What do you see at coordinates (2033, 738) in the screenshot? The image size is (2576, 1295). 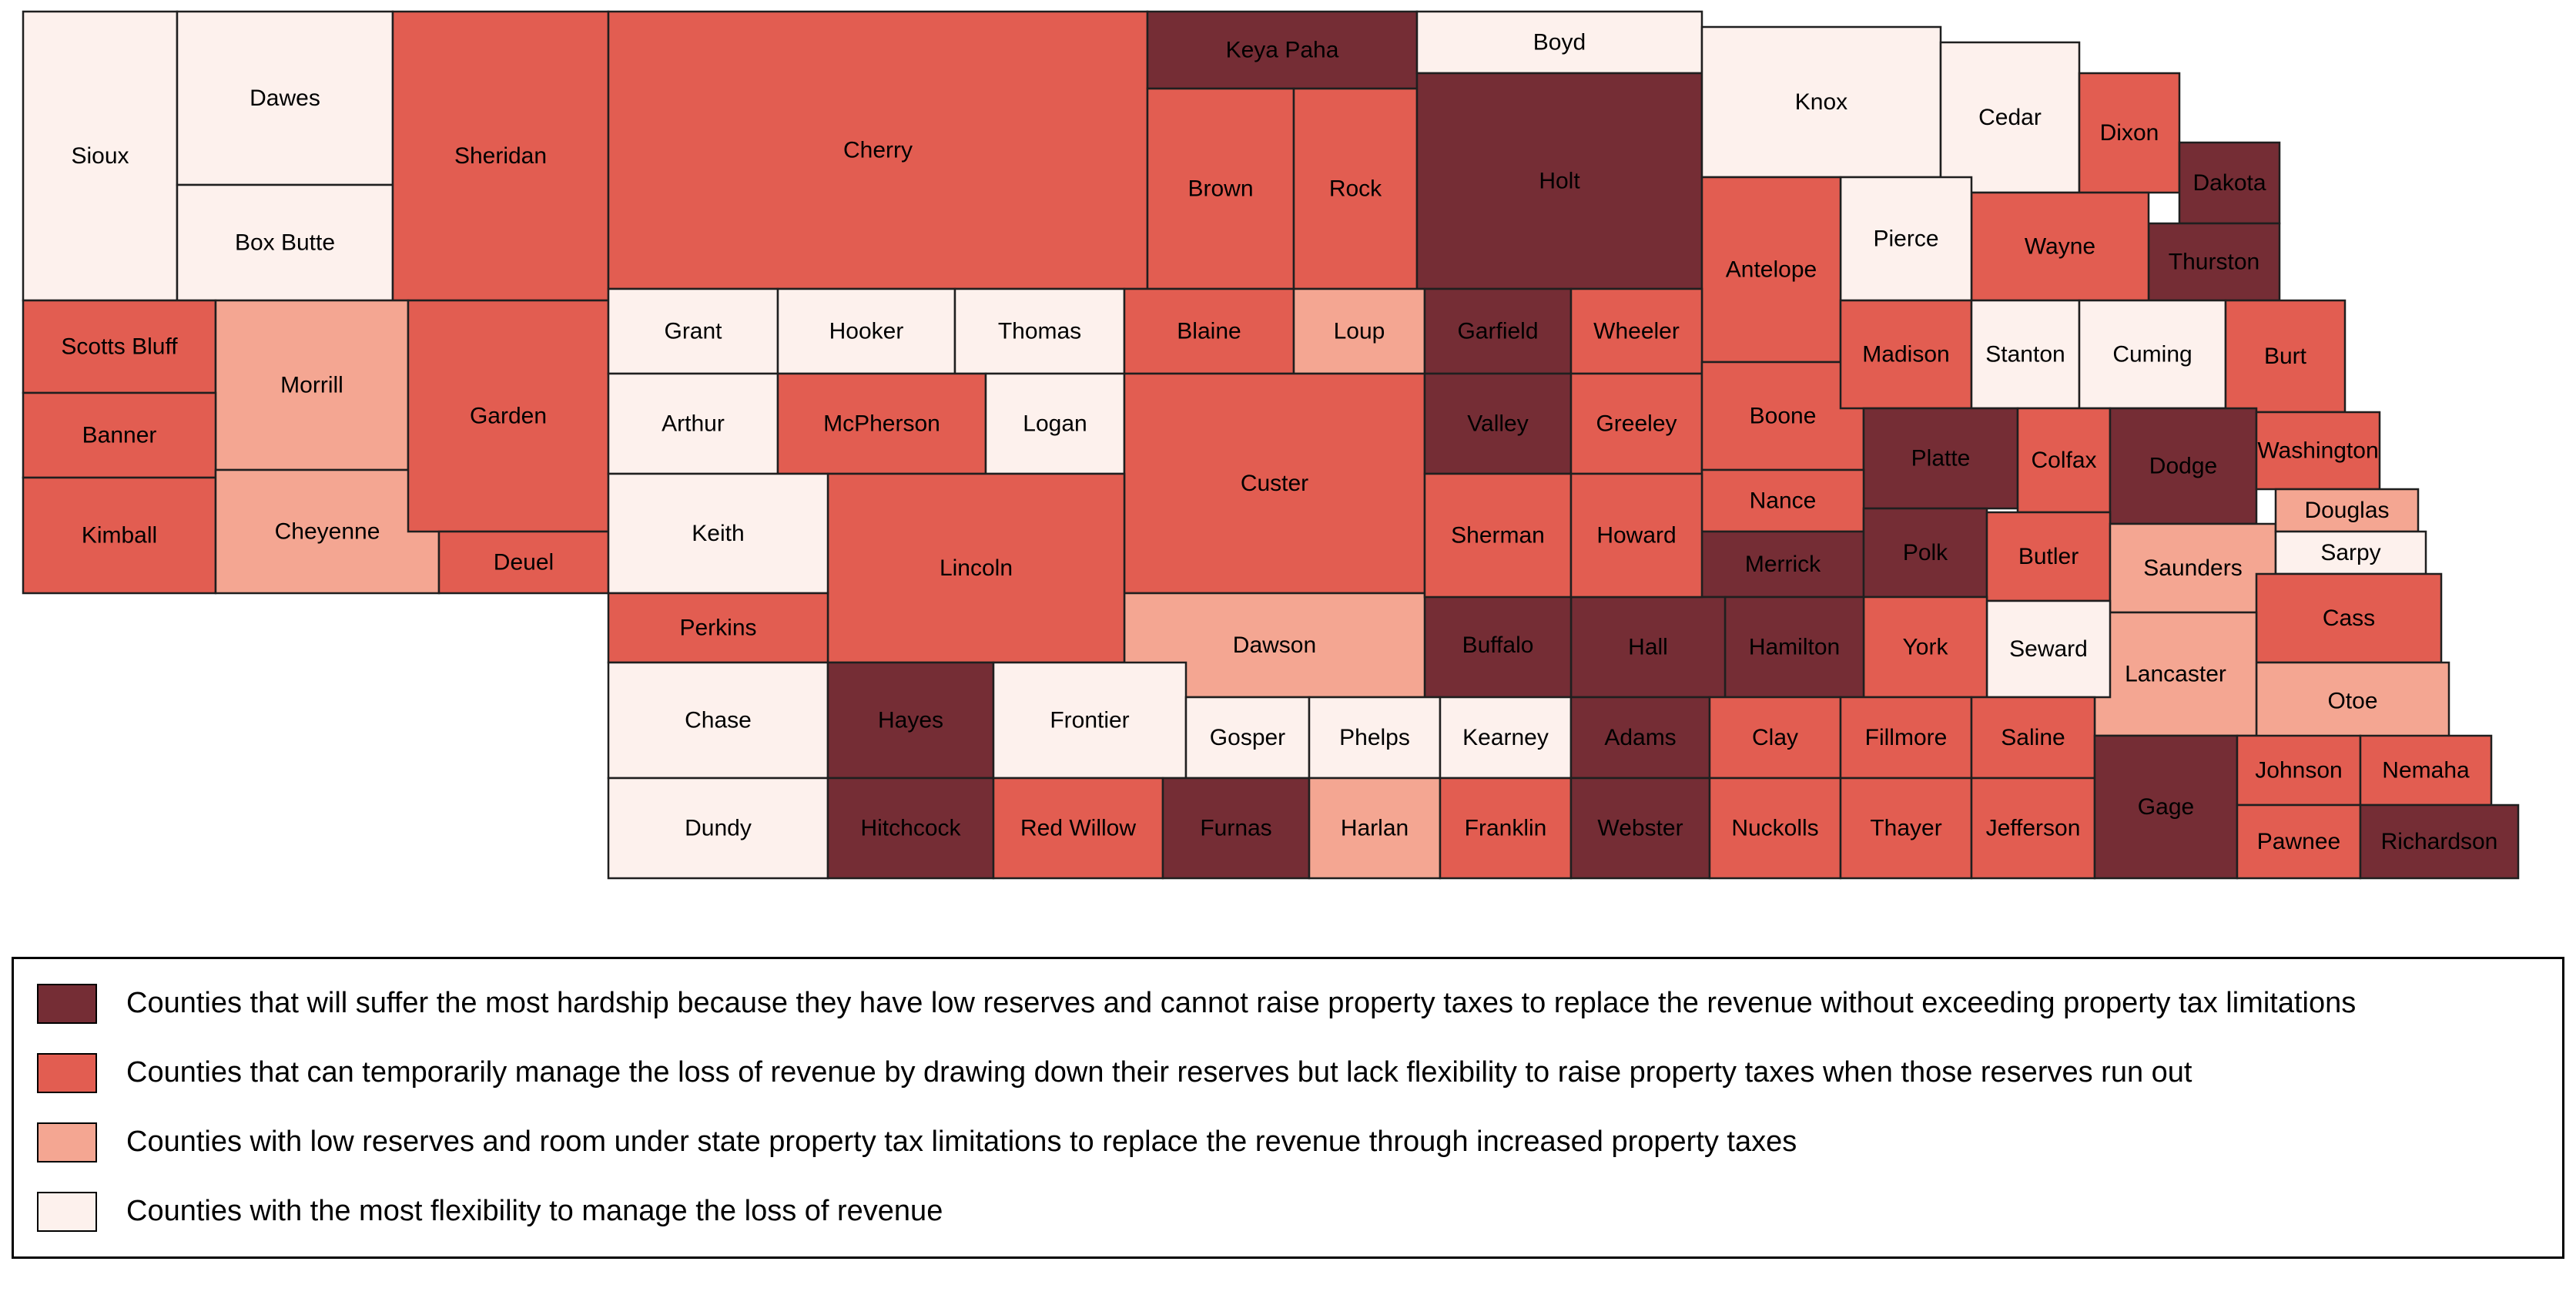 I see `county-saline: Saline` at bounding box center [2033, 738].